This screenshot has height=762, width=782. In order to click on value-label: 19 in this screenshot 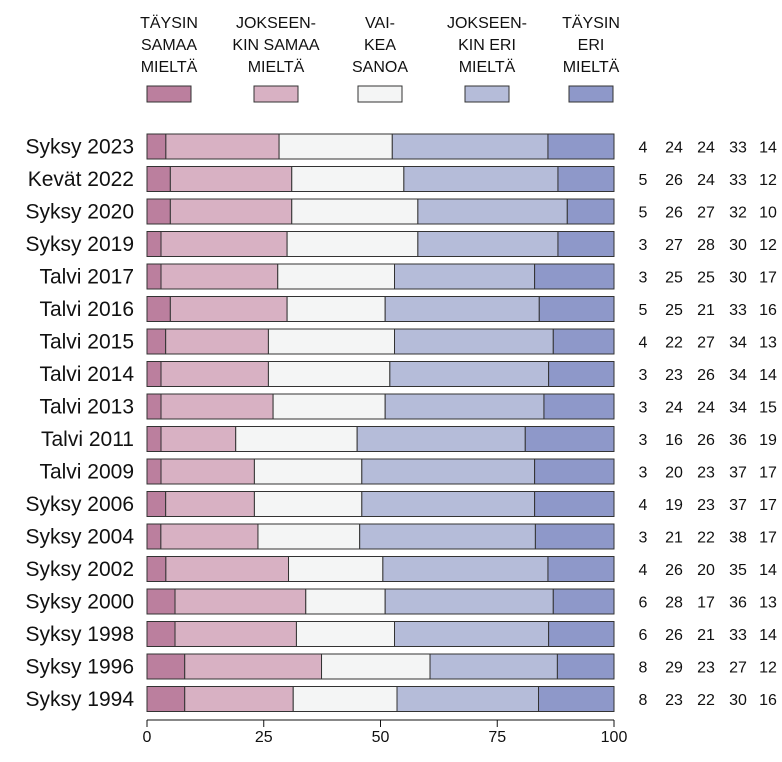, I will do `click(768, 440)`.